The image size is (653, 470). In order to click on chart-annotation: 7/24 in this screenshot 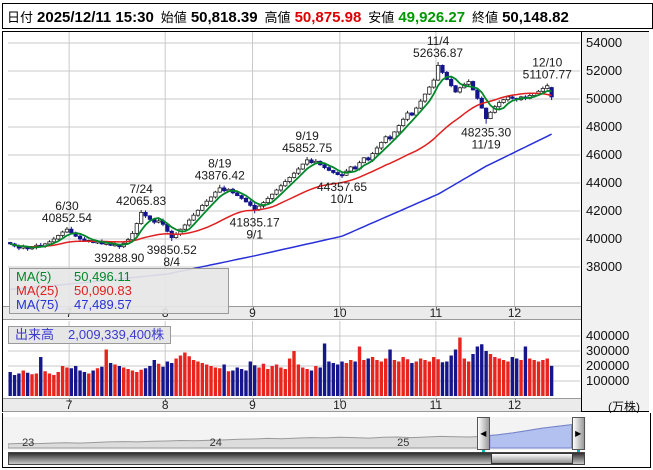, I will do `click(141, 189)`.